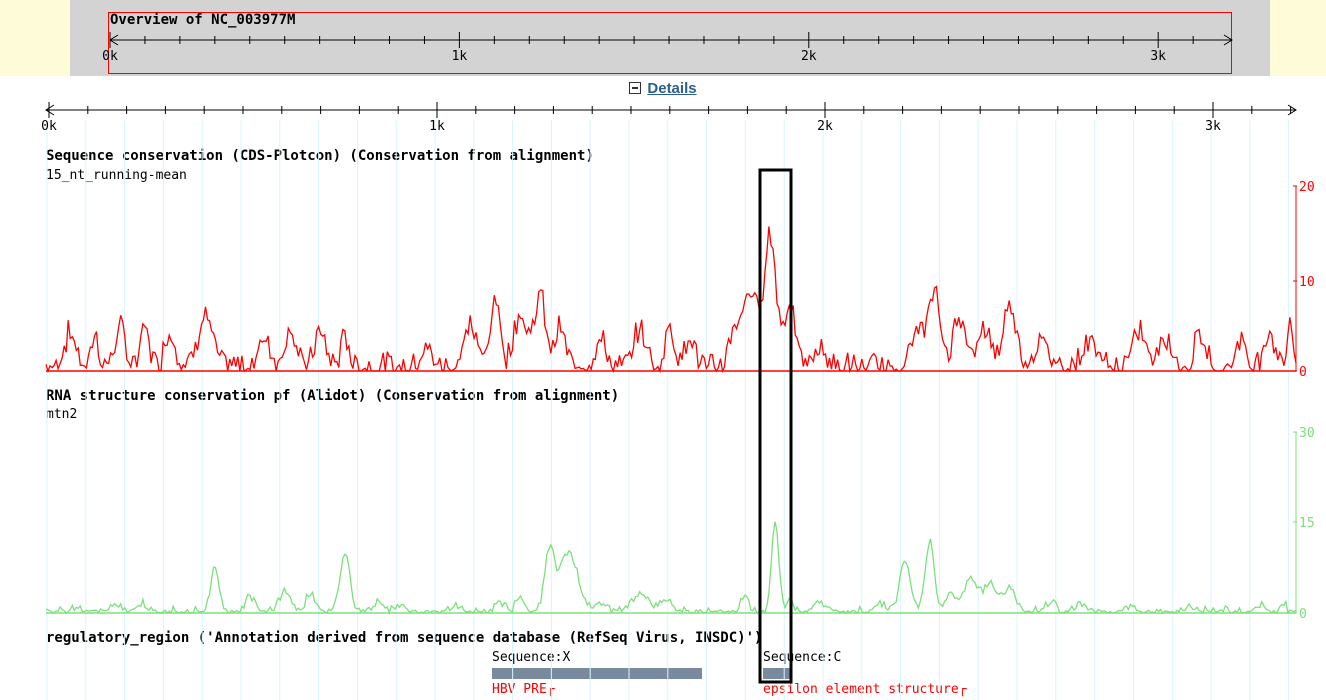 The width and height of the screenshot is (1326, 700). What do you see at coordinates (672, 88) in the screenshot?
I see `details-link: Details` at bounding box center [672, 88].